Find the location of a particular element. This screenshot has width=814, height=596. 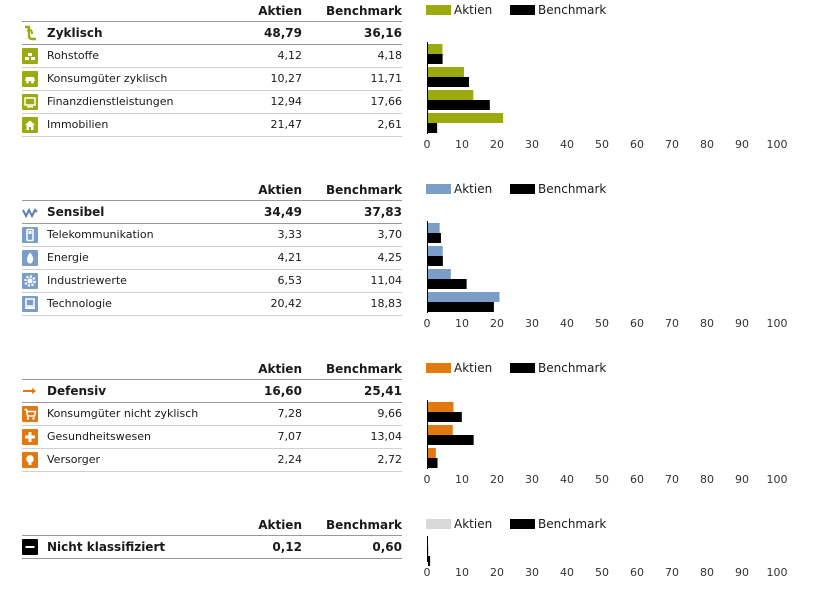

x-tick-label: 80 is located at coordinates (707, 144).